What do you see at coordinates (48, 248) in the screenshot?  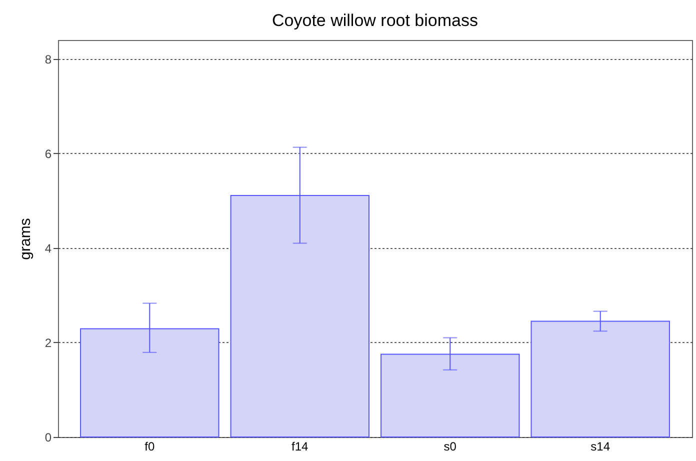 I see `y-tick-label: 4` at bounding box center [48, 248].